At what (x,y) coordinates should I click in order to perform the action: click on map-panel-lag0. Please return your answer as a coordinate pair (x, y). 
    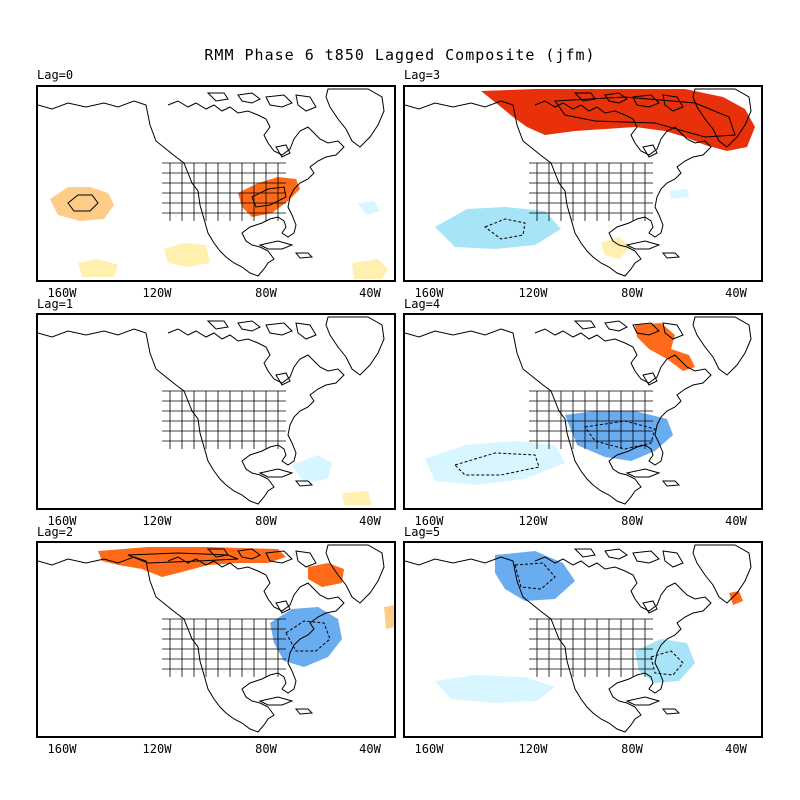
    Looking at the image, I should click on (216, 183).